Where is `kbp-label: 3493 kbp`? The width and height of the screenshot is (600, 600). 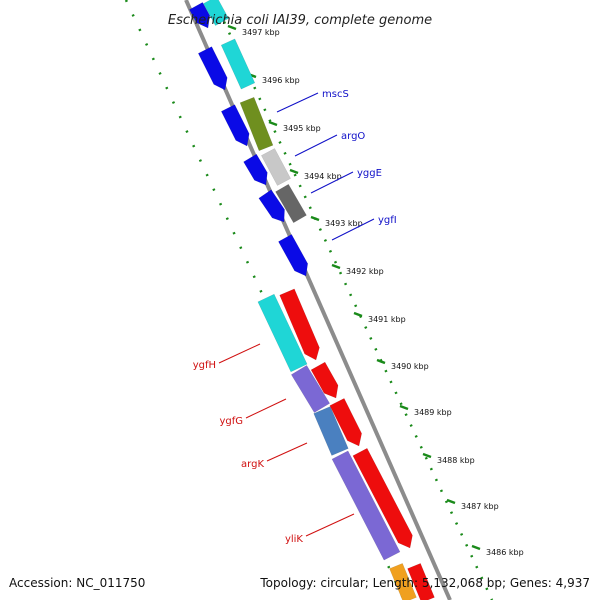 kbp-label: 3493 kbp is located at coordinates (344, 223).